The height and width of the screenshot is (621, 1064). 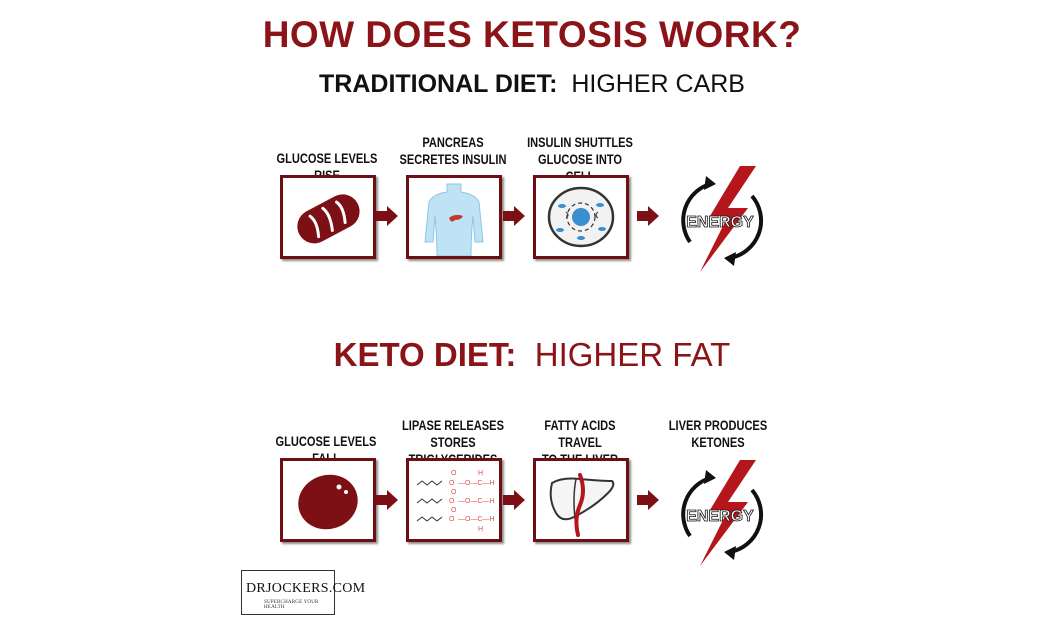 I want to click on traditional-diet-heading: TRADITIONAL DIET: HIGHER CARB, so click(x=532, y=84).